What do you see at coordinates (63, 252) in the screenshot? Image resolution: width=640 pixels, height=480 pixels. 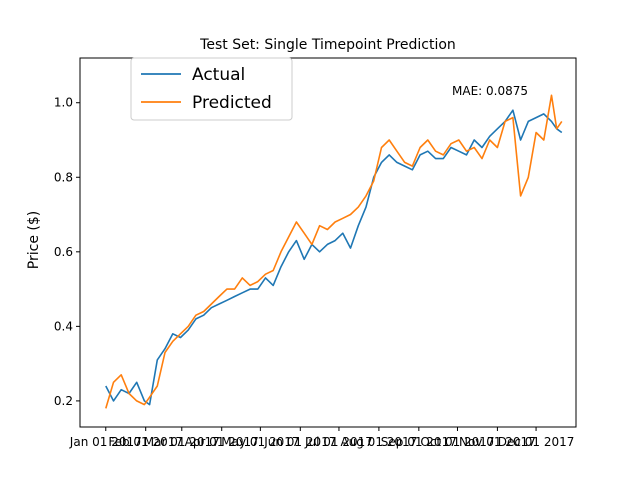 I see `y-tick-label: 0.6` at bounding box center [63, 252].